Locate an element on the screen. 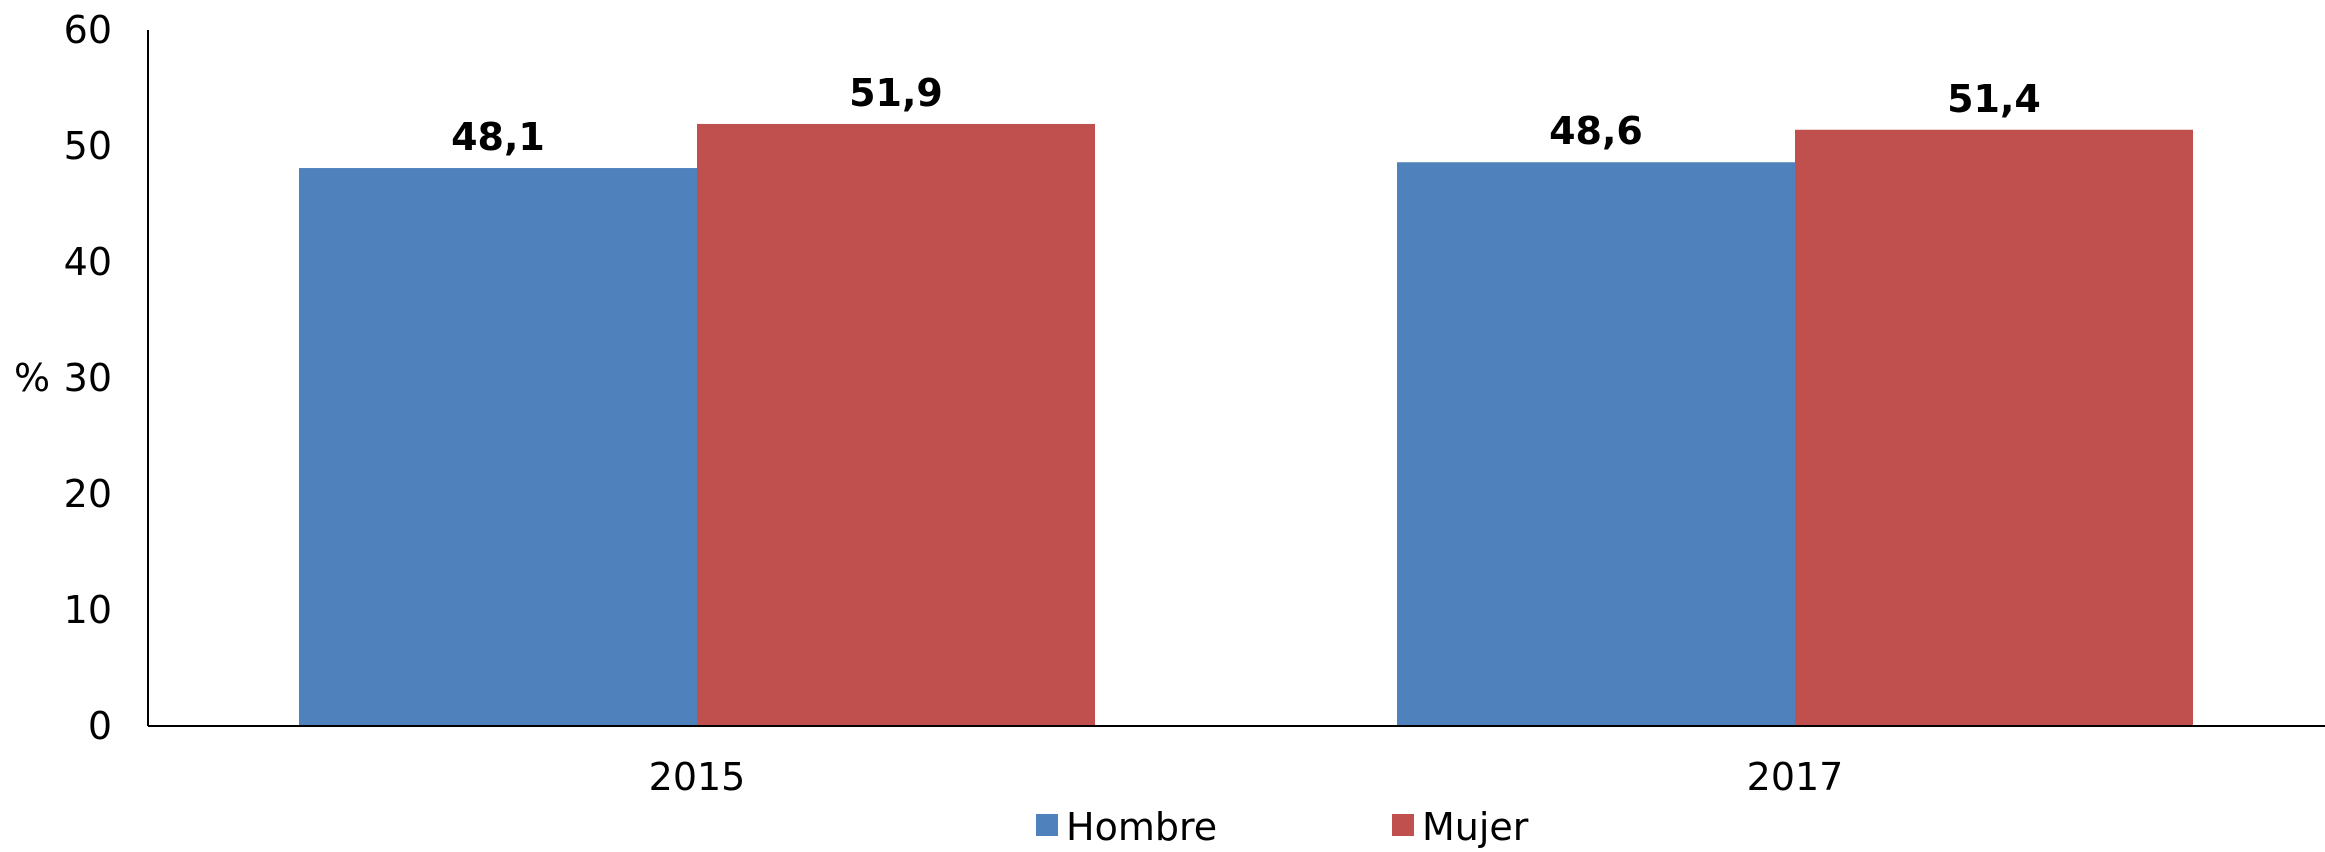 This screenshot has height=852, width=2325. bar-mujer-2015 is located at coordinates (896, 424).